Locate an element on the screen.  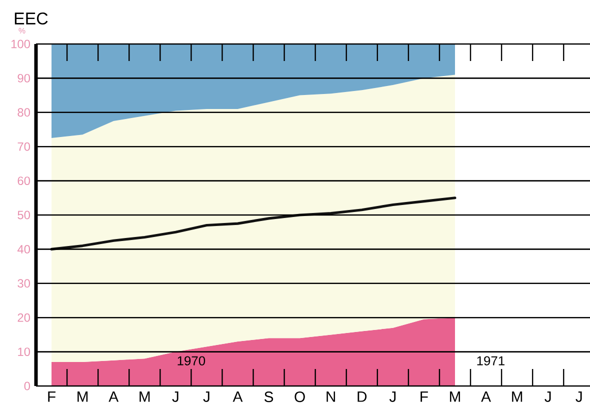
y-tick-label: 0 is located at coordinates (27, 386).